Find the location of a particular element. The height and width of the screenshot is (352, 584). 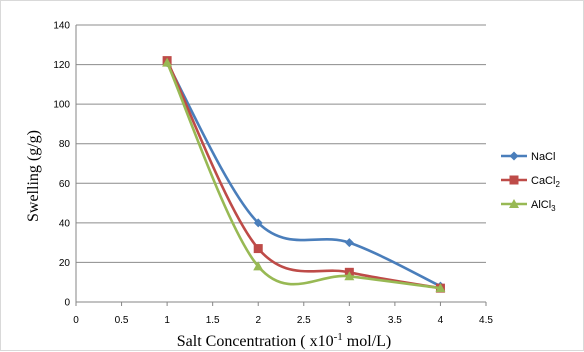

y-tick-label: 80 is located at coordinates (65, 144).